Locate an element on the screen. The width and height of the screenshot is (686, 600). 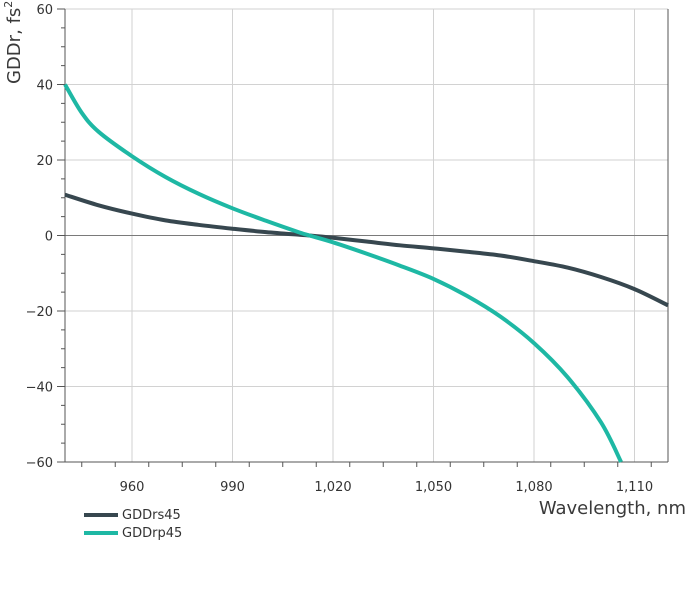
y-tick-label: 60 is located at coordinates (44, 10).